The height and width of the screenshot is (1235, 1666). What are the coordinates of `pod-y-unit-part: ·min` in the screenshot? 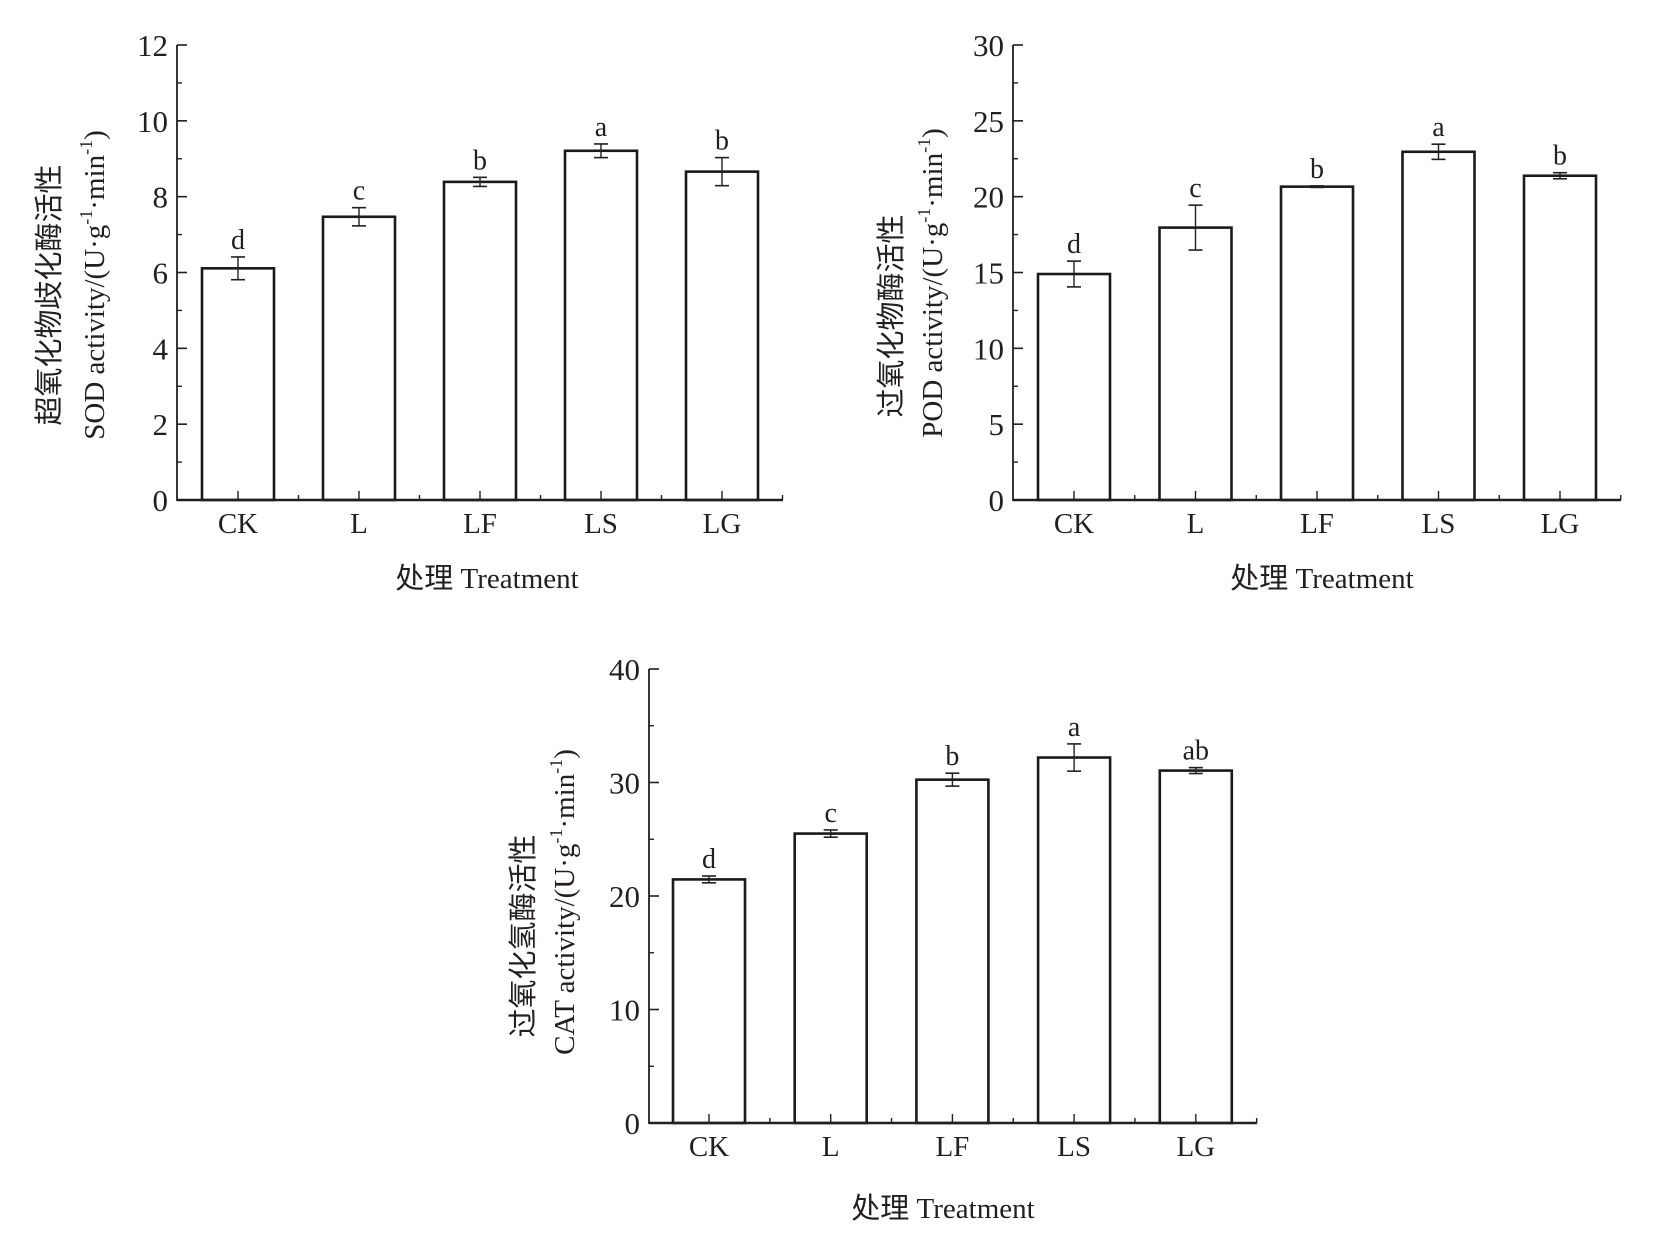 It's located at (933, 179).